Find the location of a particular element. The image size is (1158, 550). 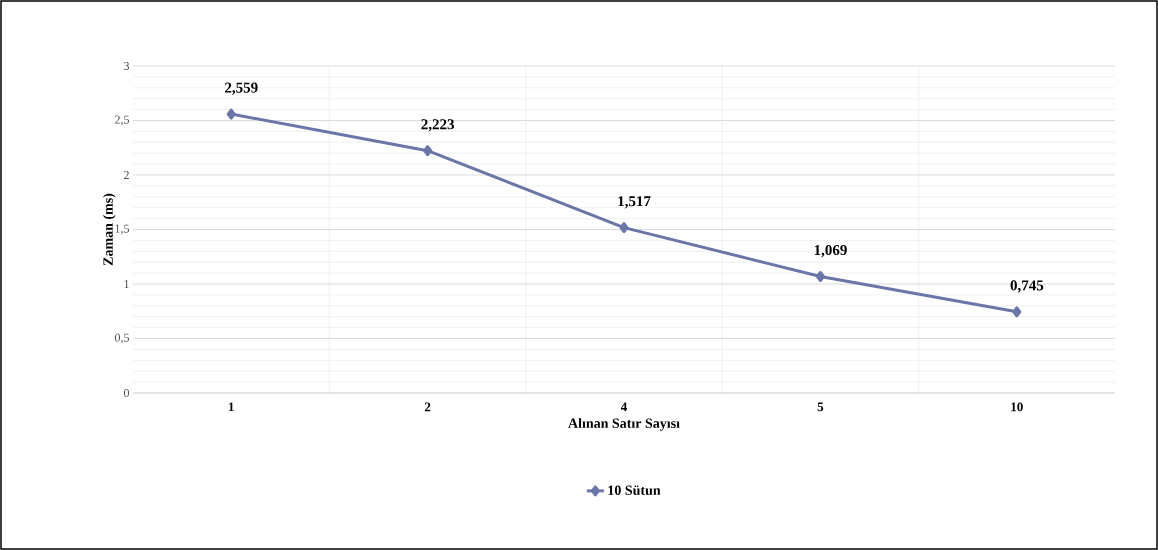

text: 1,517 is located at coordinates (634, 202).